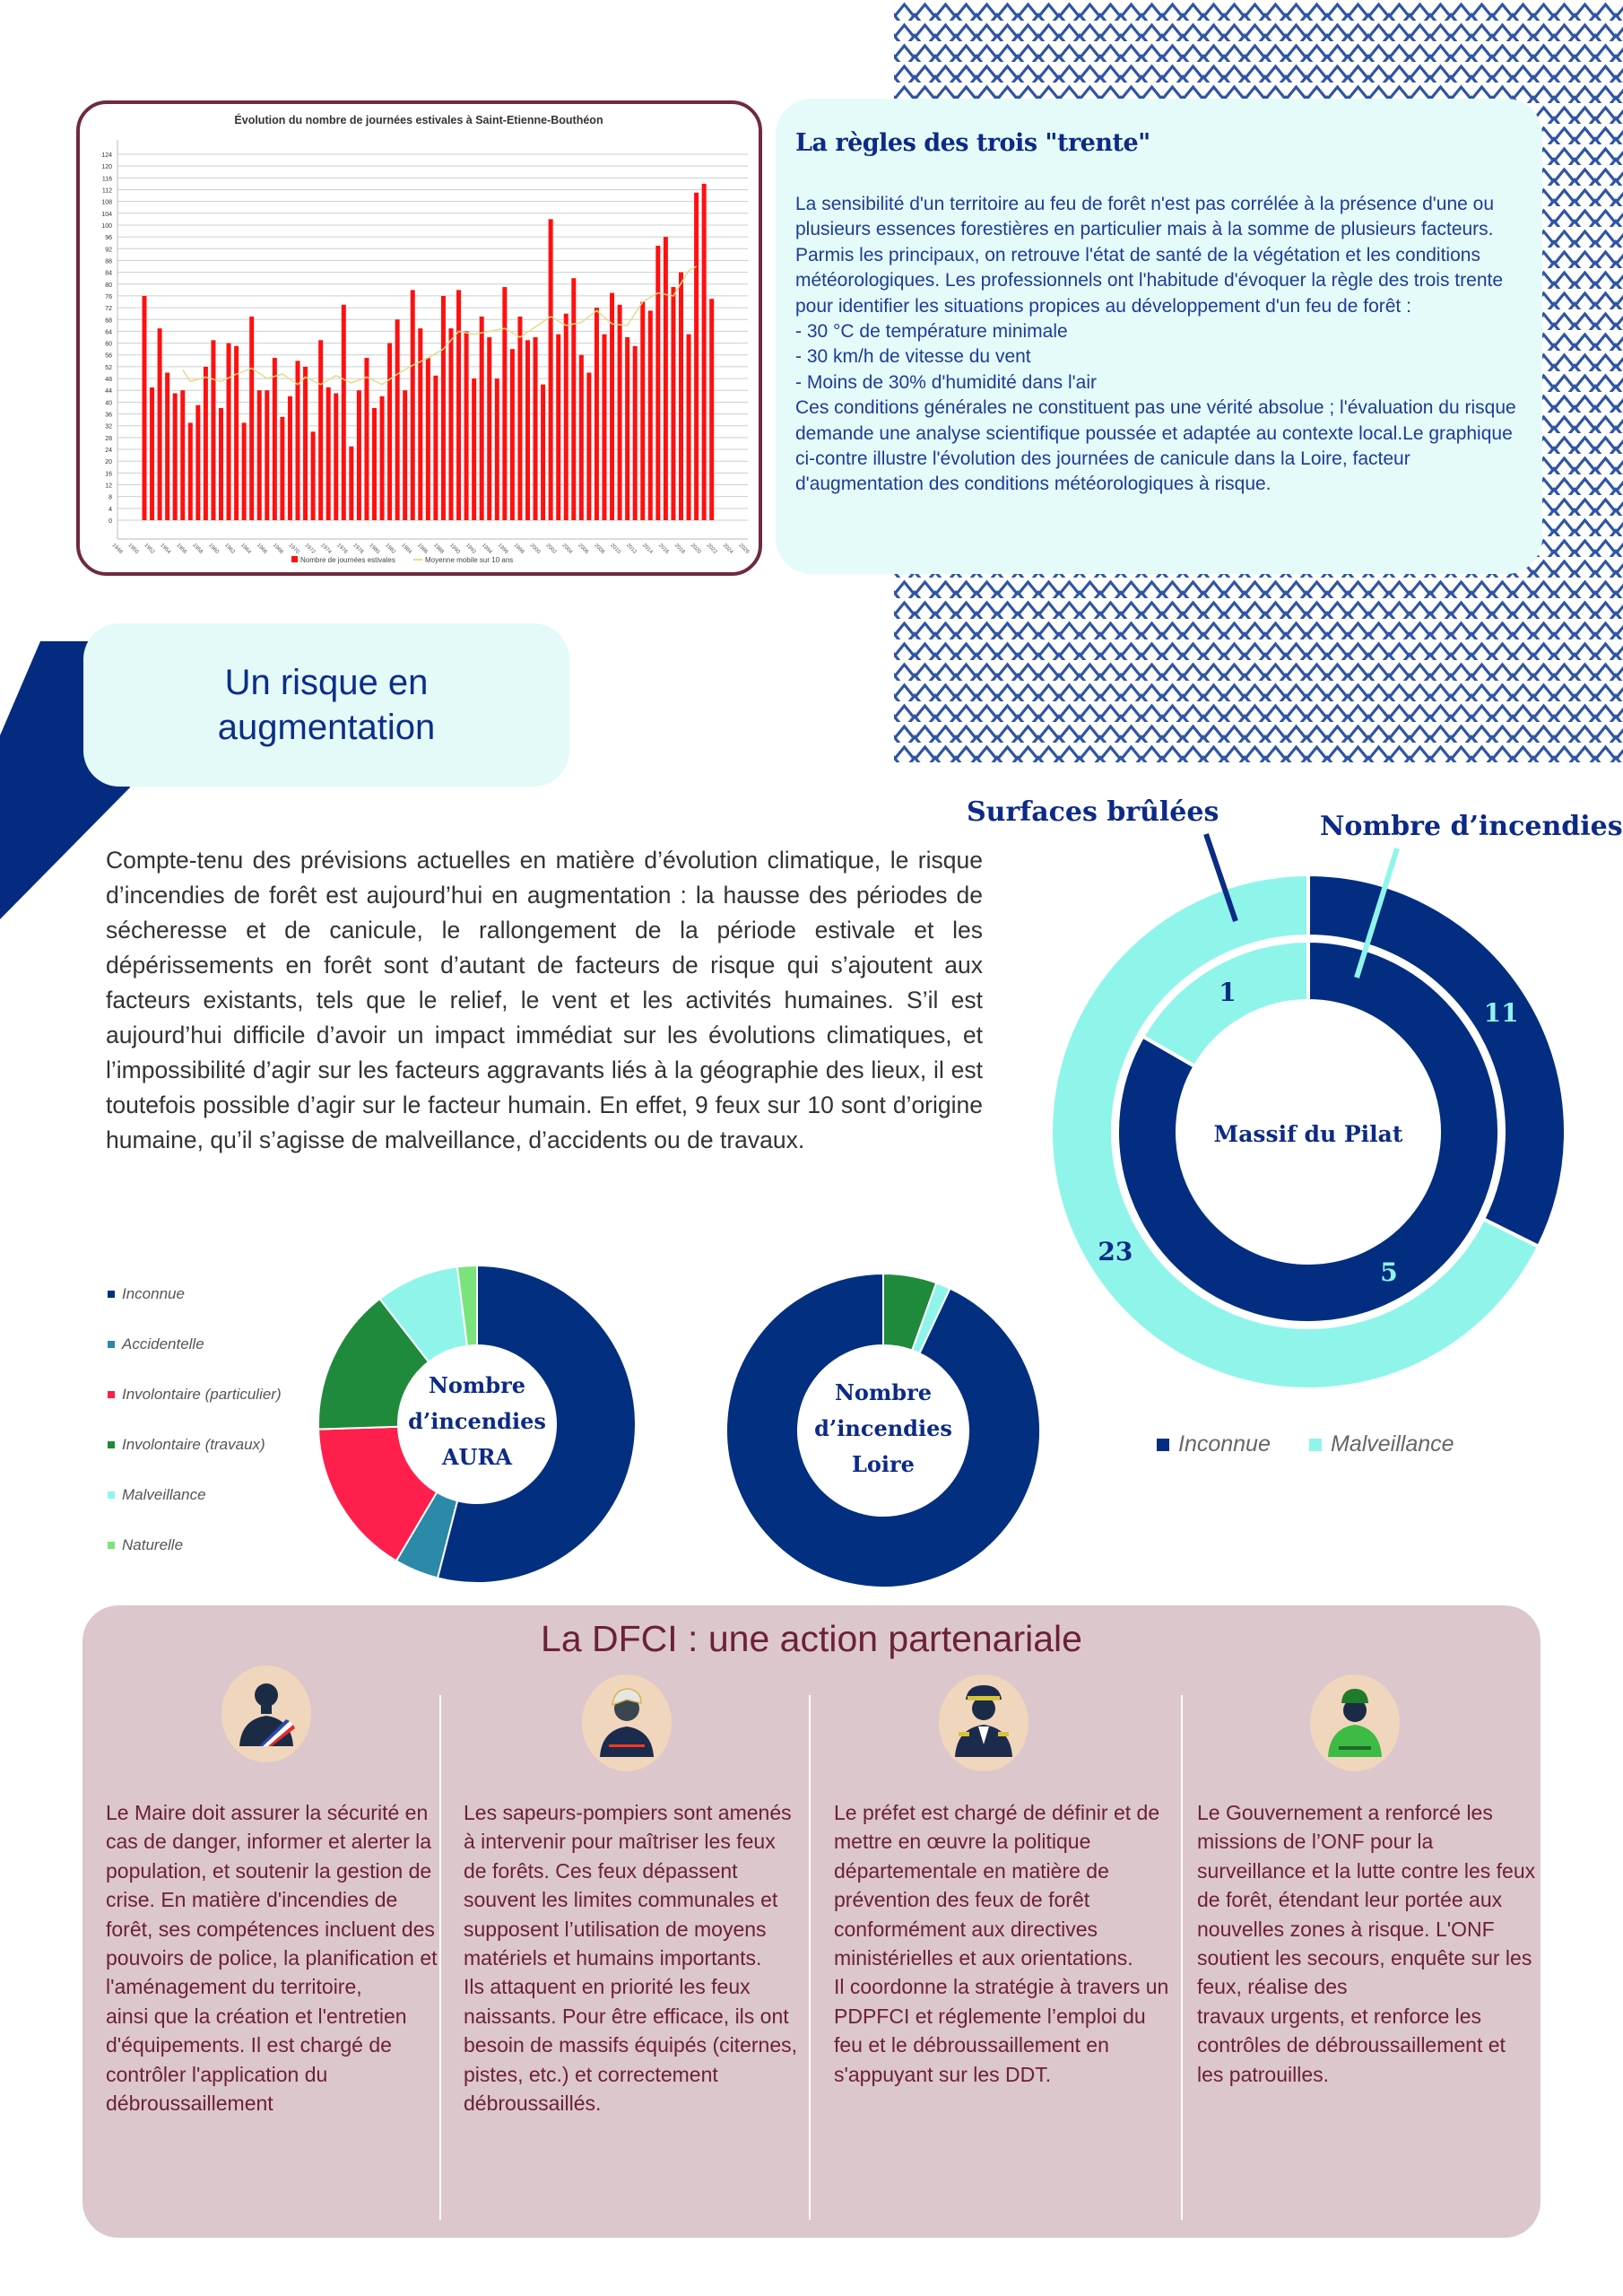 This screenshot has height=2296, width=1623. What do you see at coordinates (202, 1394) in the screenshot?
I see `legend-label: Involontaire (particulier)` at bounding box center [202, 1394].